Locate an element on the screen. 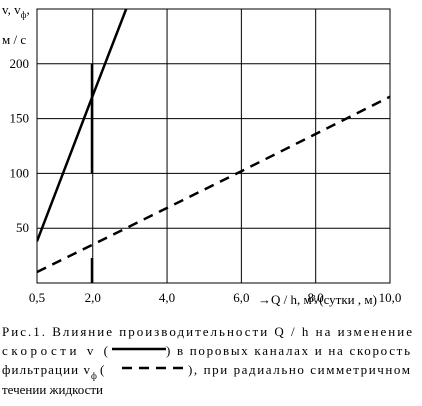 The image size is (422, 406). x-tick-label: 2,0 is located at coordinates (93, 297).